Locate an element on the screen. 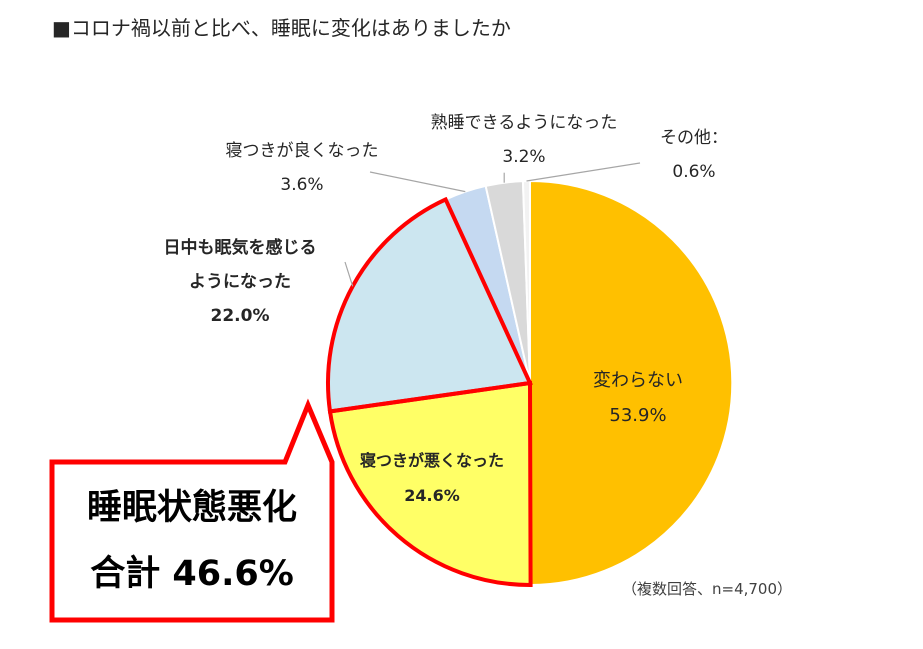  sample-note: （複数回答、n=4,700） is located at coordinates (707, 589).